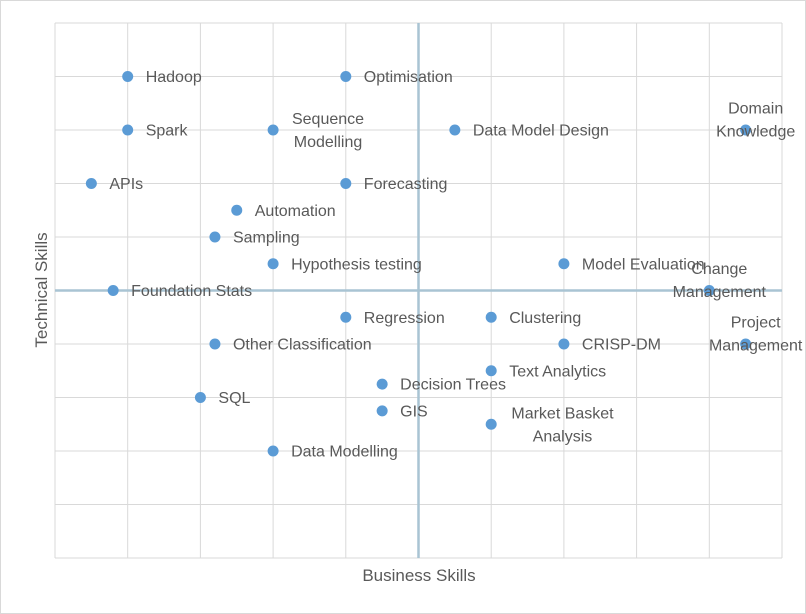  I want to click on point-label: Hadoop, so click(174, 77).